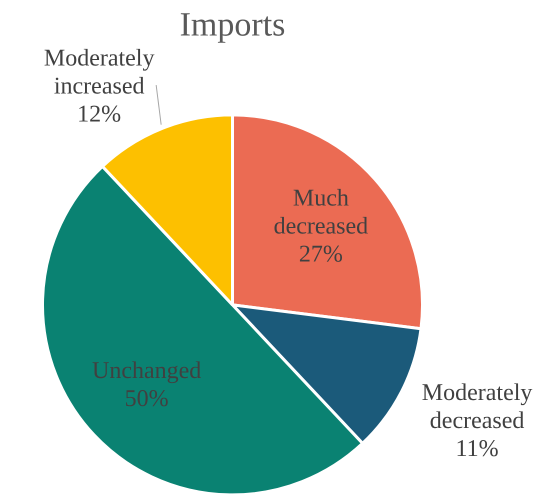 The width and height of the screenshot is (547, 497). I want to click on slice-label: Moderately increased, so click(99, 72).